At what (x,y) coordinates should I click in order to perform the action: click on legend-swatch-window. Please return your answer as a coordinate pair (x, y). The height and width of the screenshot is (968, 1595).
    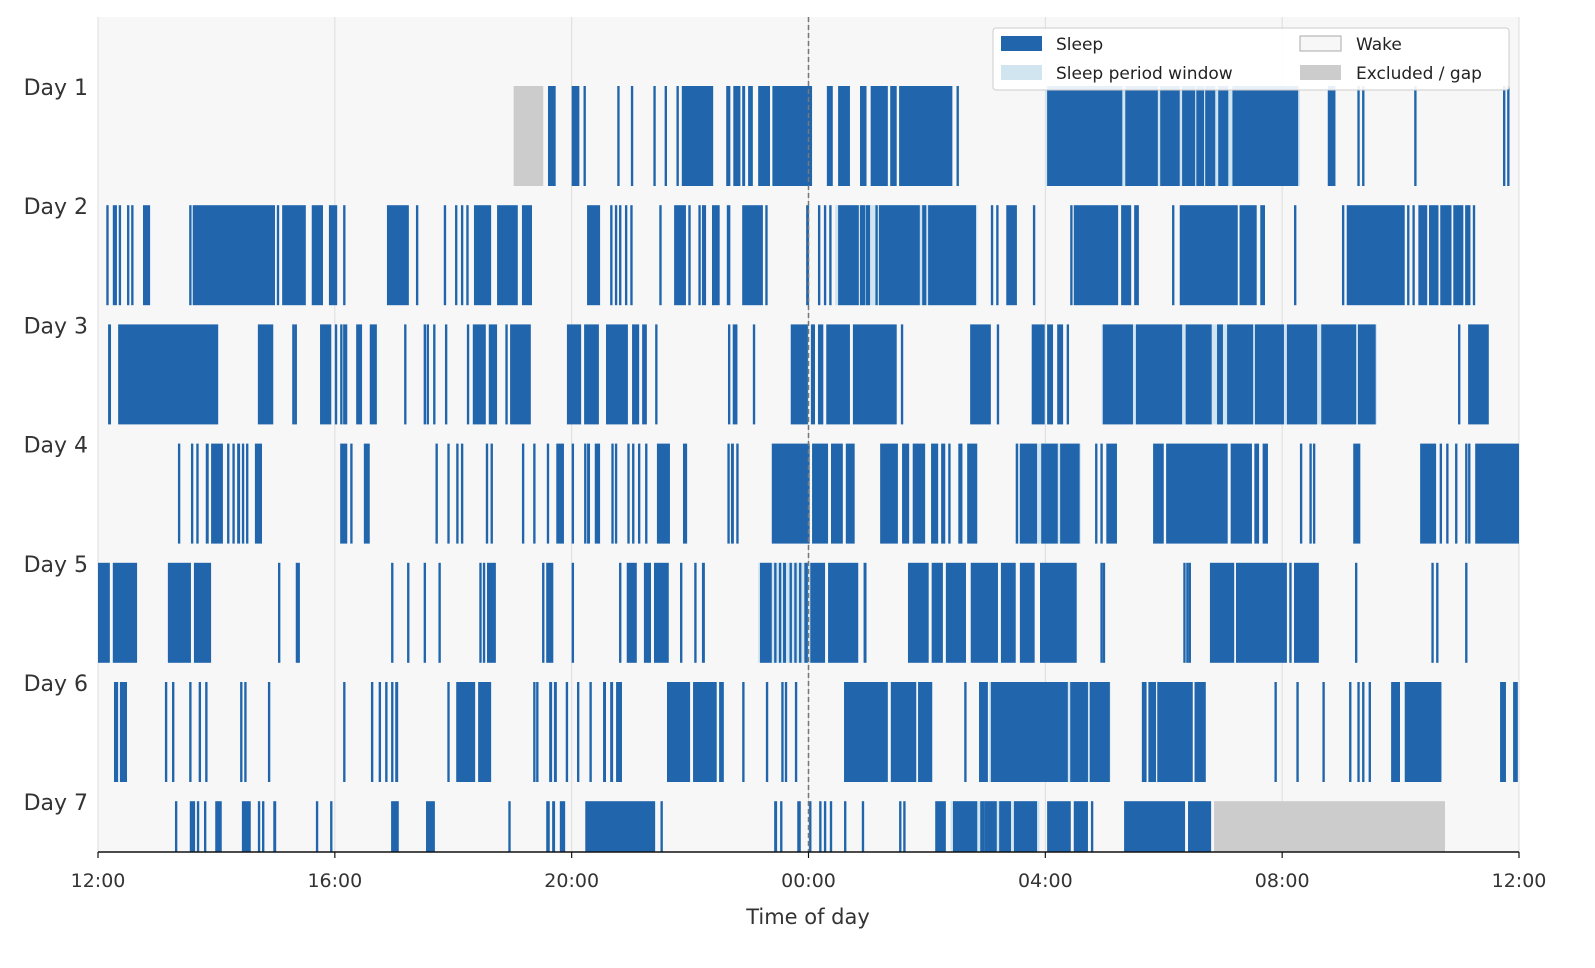
    Looking at the image, I should click on (1021, 72).